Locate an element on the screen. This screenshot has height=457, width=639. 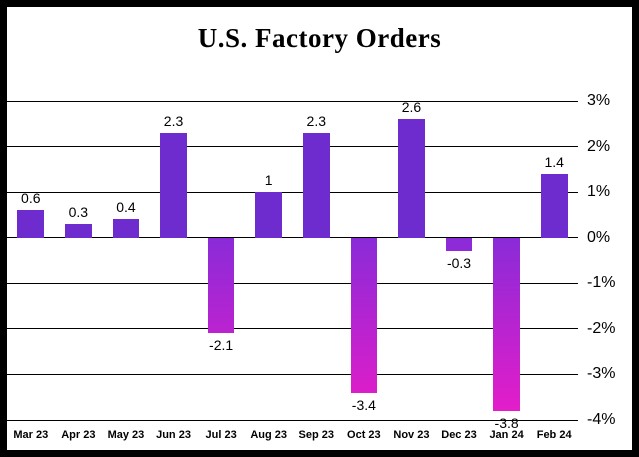
y-tick-label: 0% is located at coordinates (599, 237).